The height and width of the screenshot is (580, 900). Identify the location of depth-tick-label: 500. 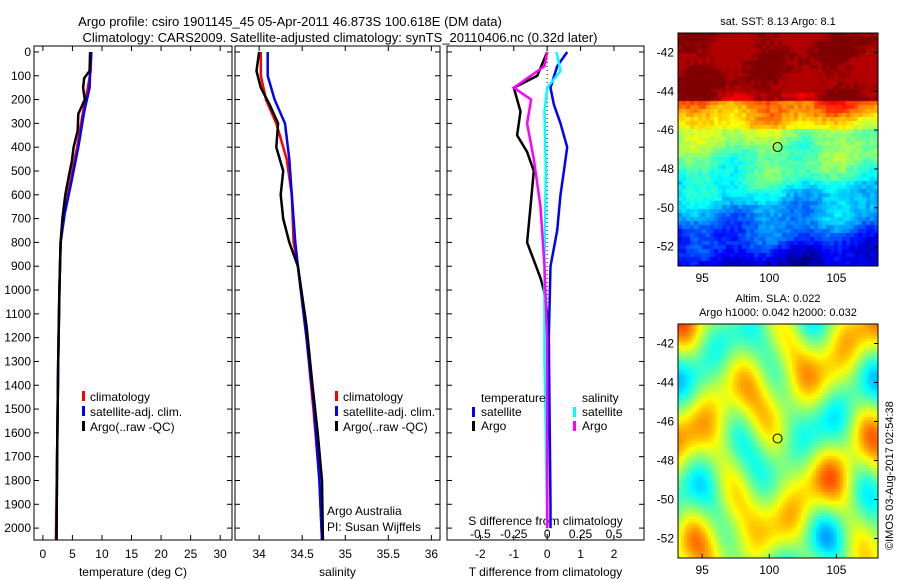
(21, 171).